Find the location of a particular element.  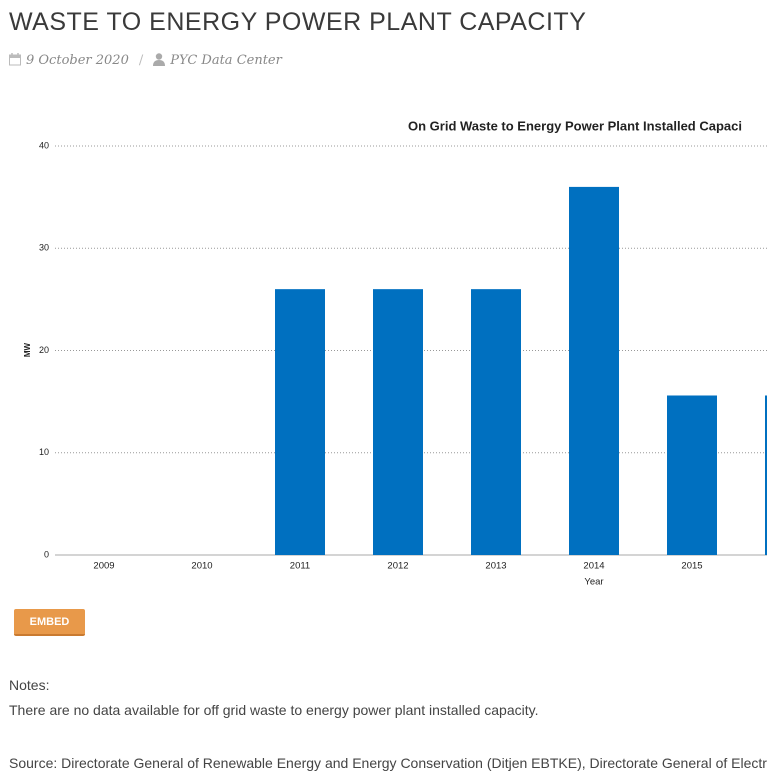

y-tick-label: 10 is located at coordinates (44, 452).